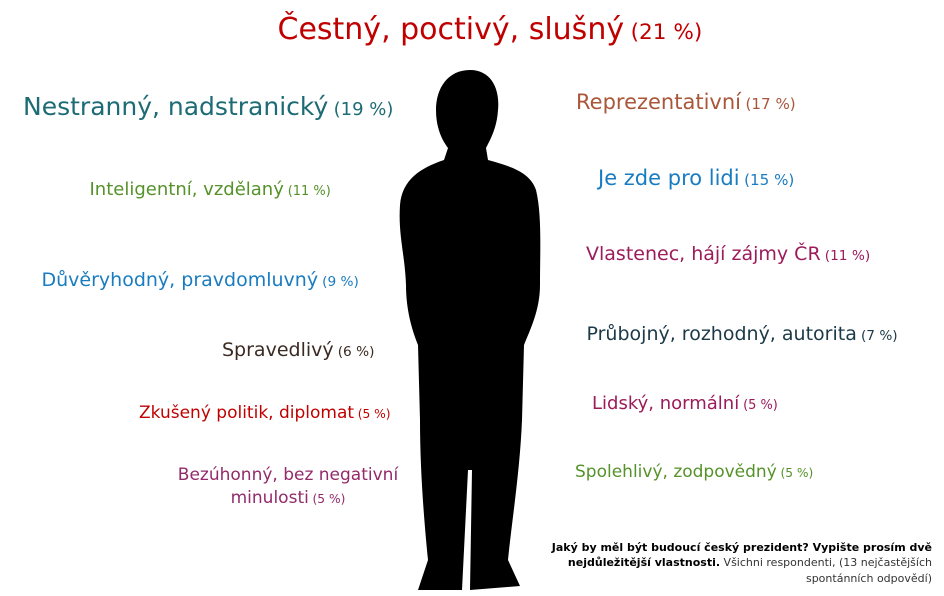 This screenshot has height=596, width=944. Describe the element at coordinates (247, 413) in the screenshot. I see `item-label: Zkušený politik, diplomat` at that location.